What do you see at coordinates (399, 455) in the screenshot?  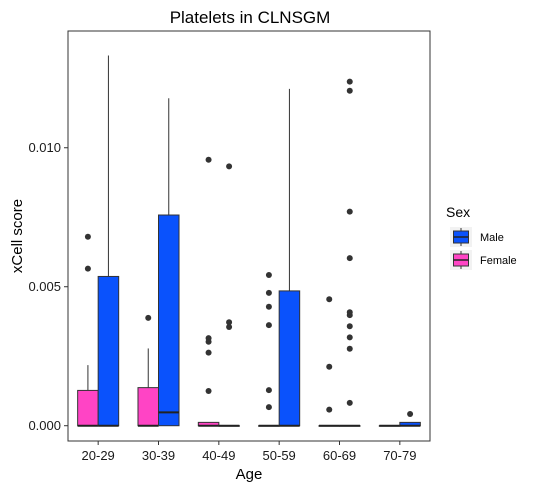 I see `x-tick-label: 70-79` at bounding box center [399, 455].